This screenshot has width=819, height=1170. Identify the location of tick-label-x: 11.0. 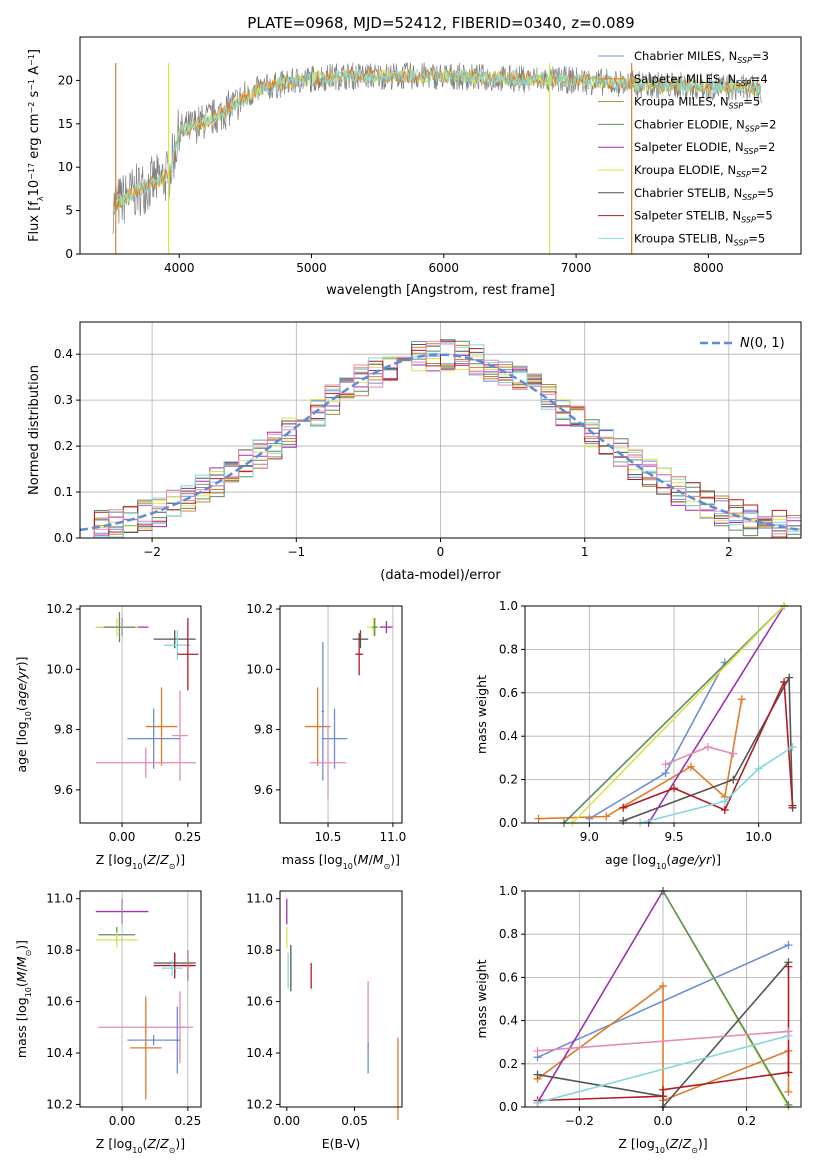
(393, 837).